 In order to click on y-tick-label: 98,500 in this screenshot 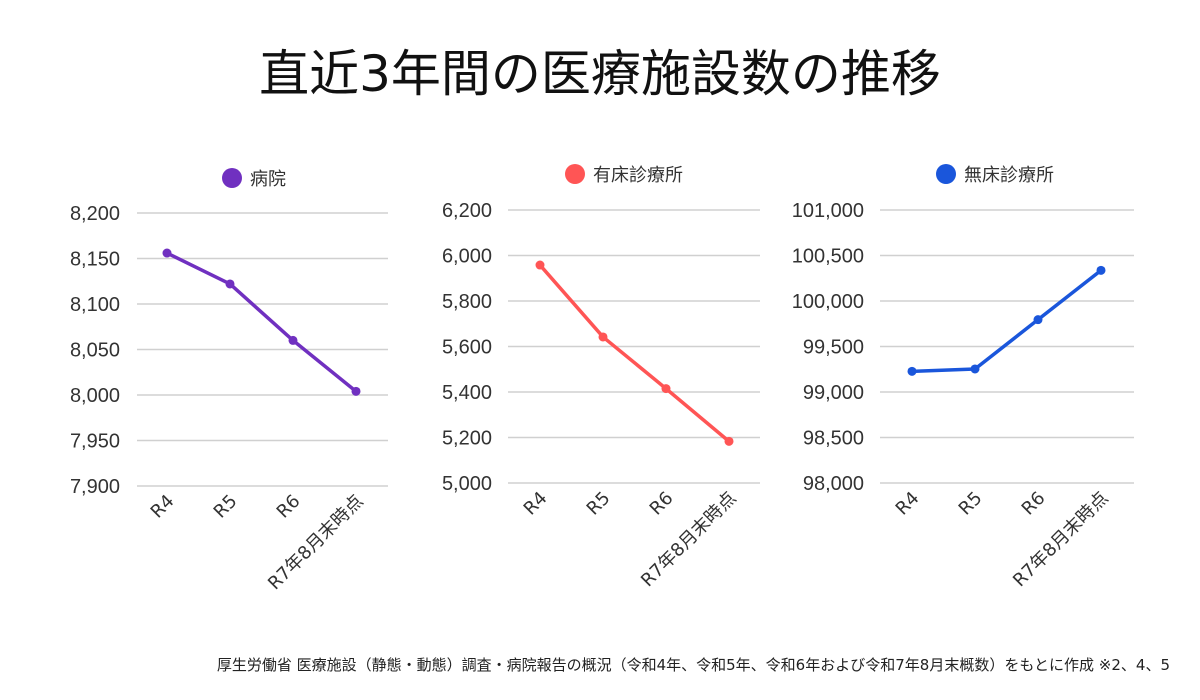, I will do `click(833, 439)`.